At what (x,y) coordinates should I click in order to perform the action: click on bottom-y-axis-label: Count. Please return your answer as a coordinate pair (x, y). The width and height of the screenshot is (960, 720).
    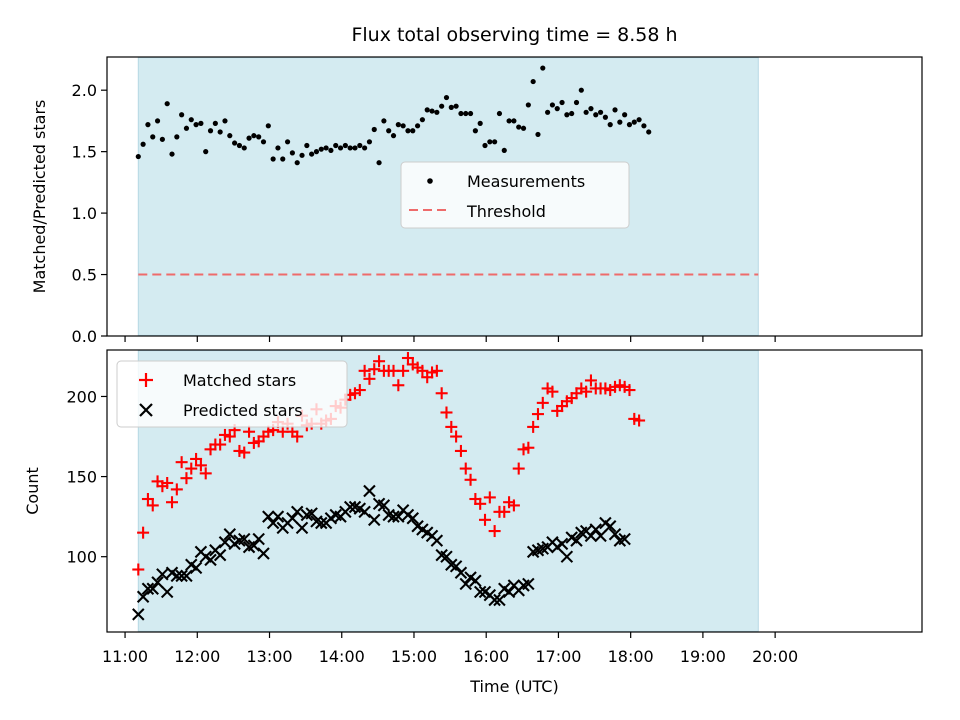
    Looking at the image, I should click on (32, 491).